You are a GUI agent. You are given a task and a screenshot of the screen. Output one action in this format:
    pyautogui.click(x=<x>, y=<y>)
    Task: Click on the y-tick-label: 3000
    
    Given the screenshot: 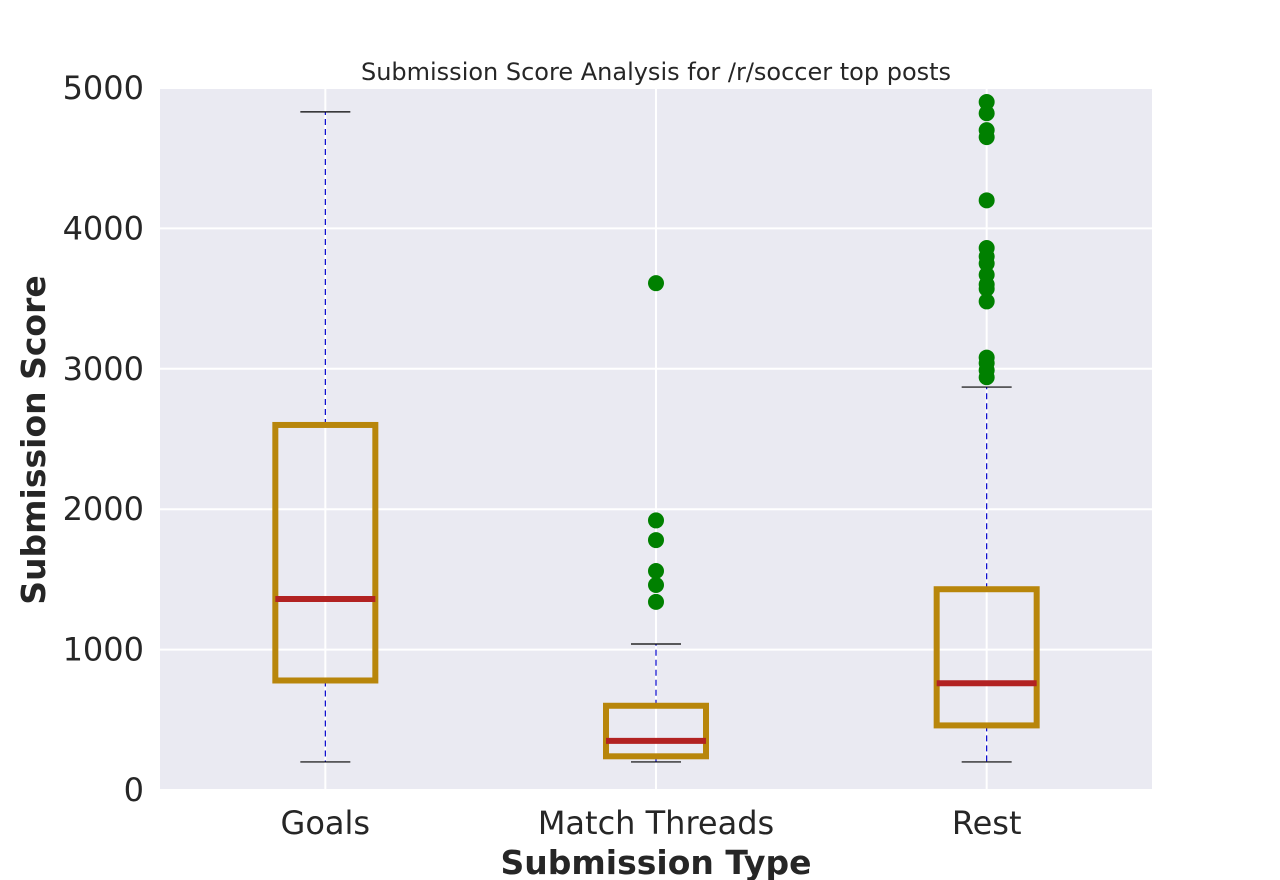 What is the action you would take?
    pyautogui.click(x=103, y=369)
    